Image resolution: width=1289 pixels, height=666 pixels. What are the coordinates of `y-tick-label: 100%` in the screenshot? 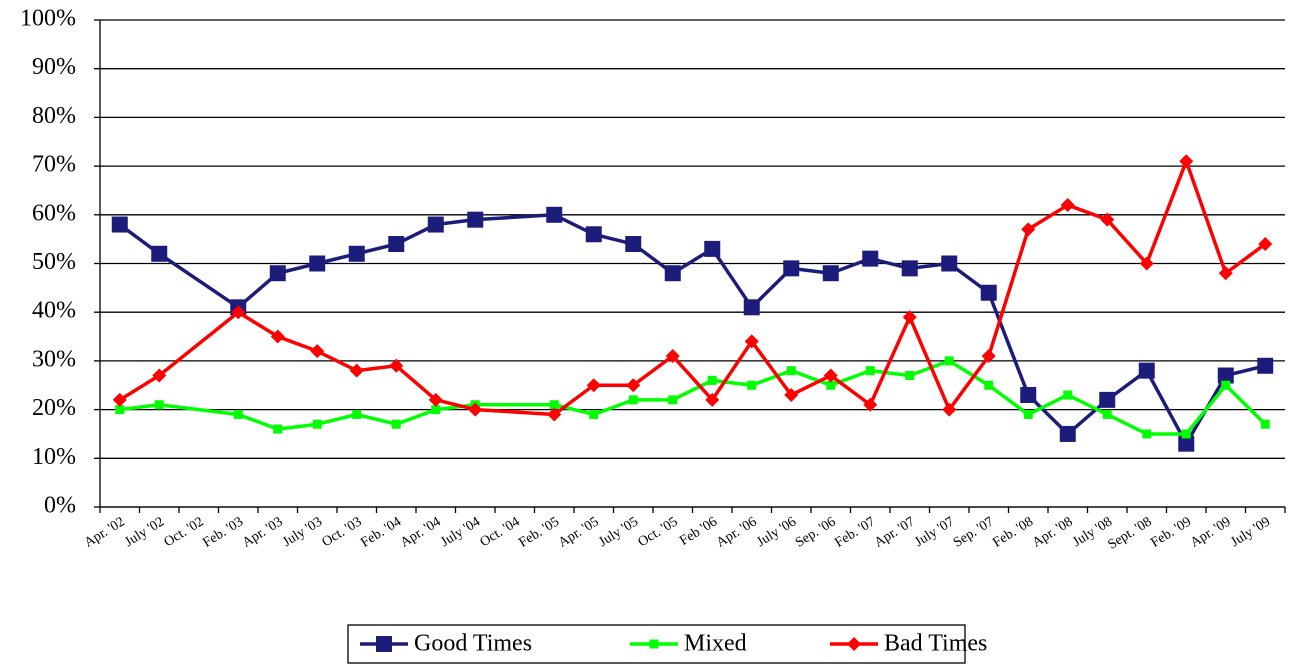 It's located at (48, 19).